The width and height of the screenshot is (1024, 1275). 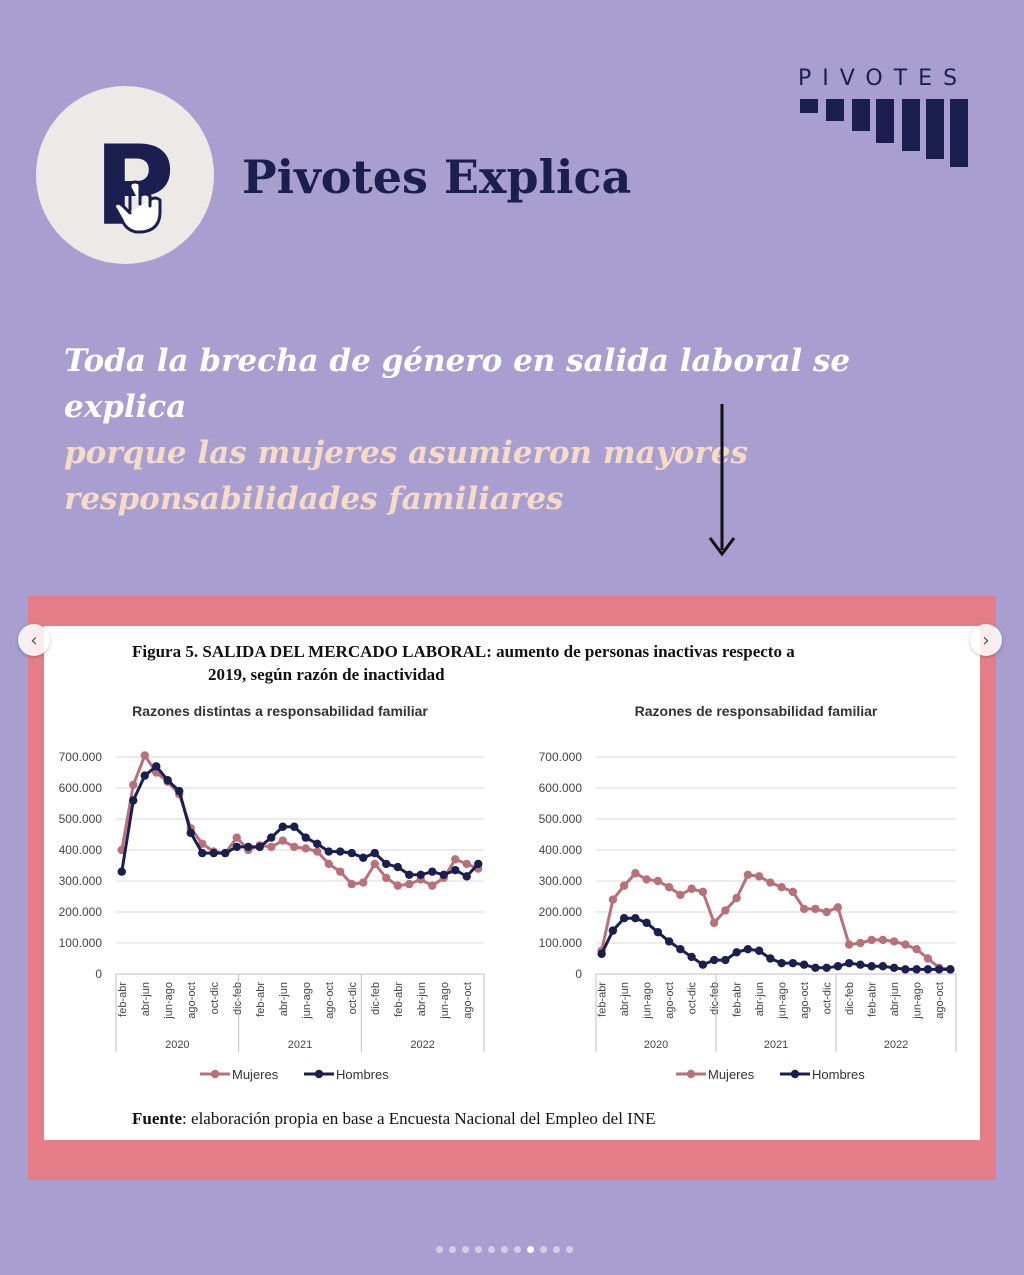 What do you see at coordinates (561, 943) in the screenshot?
I see `y-tick-label: 100.000` at bounding box center [561, 943].